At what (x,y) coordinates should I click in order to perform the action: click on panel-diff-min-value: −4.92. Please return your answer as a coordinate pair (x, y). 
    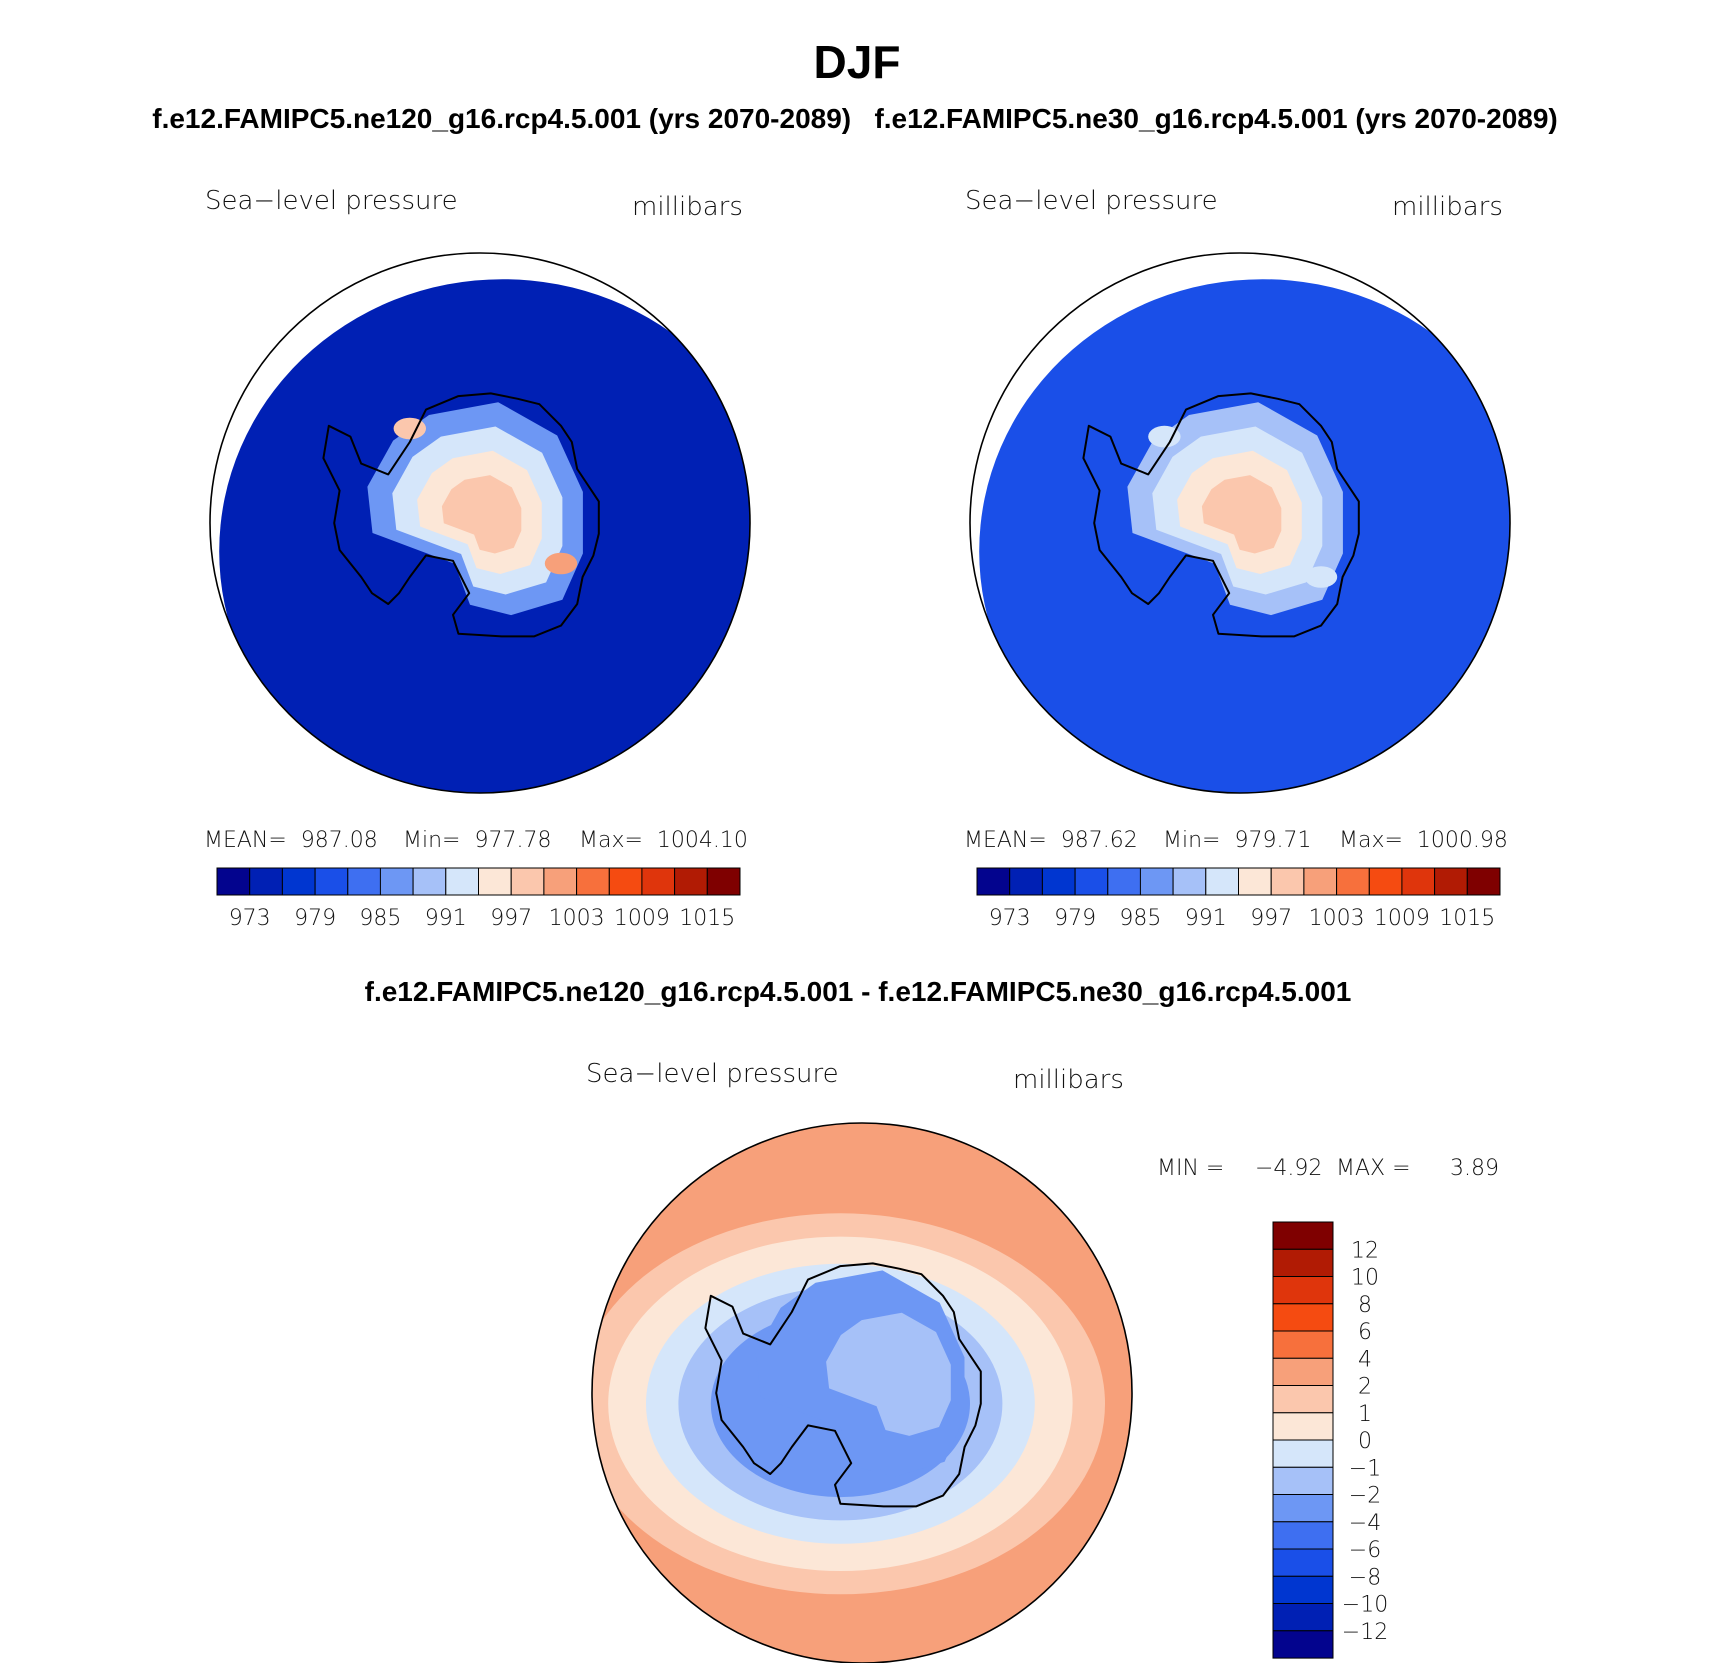
    Looking at the image, I should click on (1288, 1168).